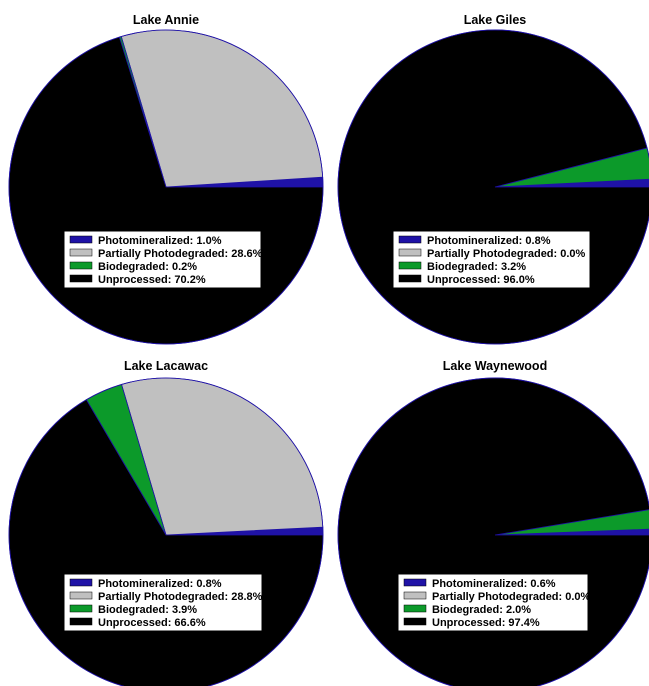 The width and height of the screenshot is (649, 686). What do you see at coordinates (152, 623) in the screenshot?
I see `legend-label: Unprocessed: 66.6%` at bounding box center [152, 623].